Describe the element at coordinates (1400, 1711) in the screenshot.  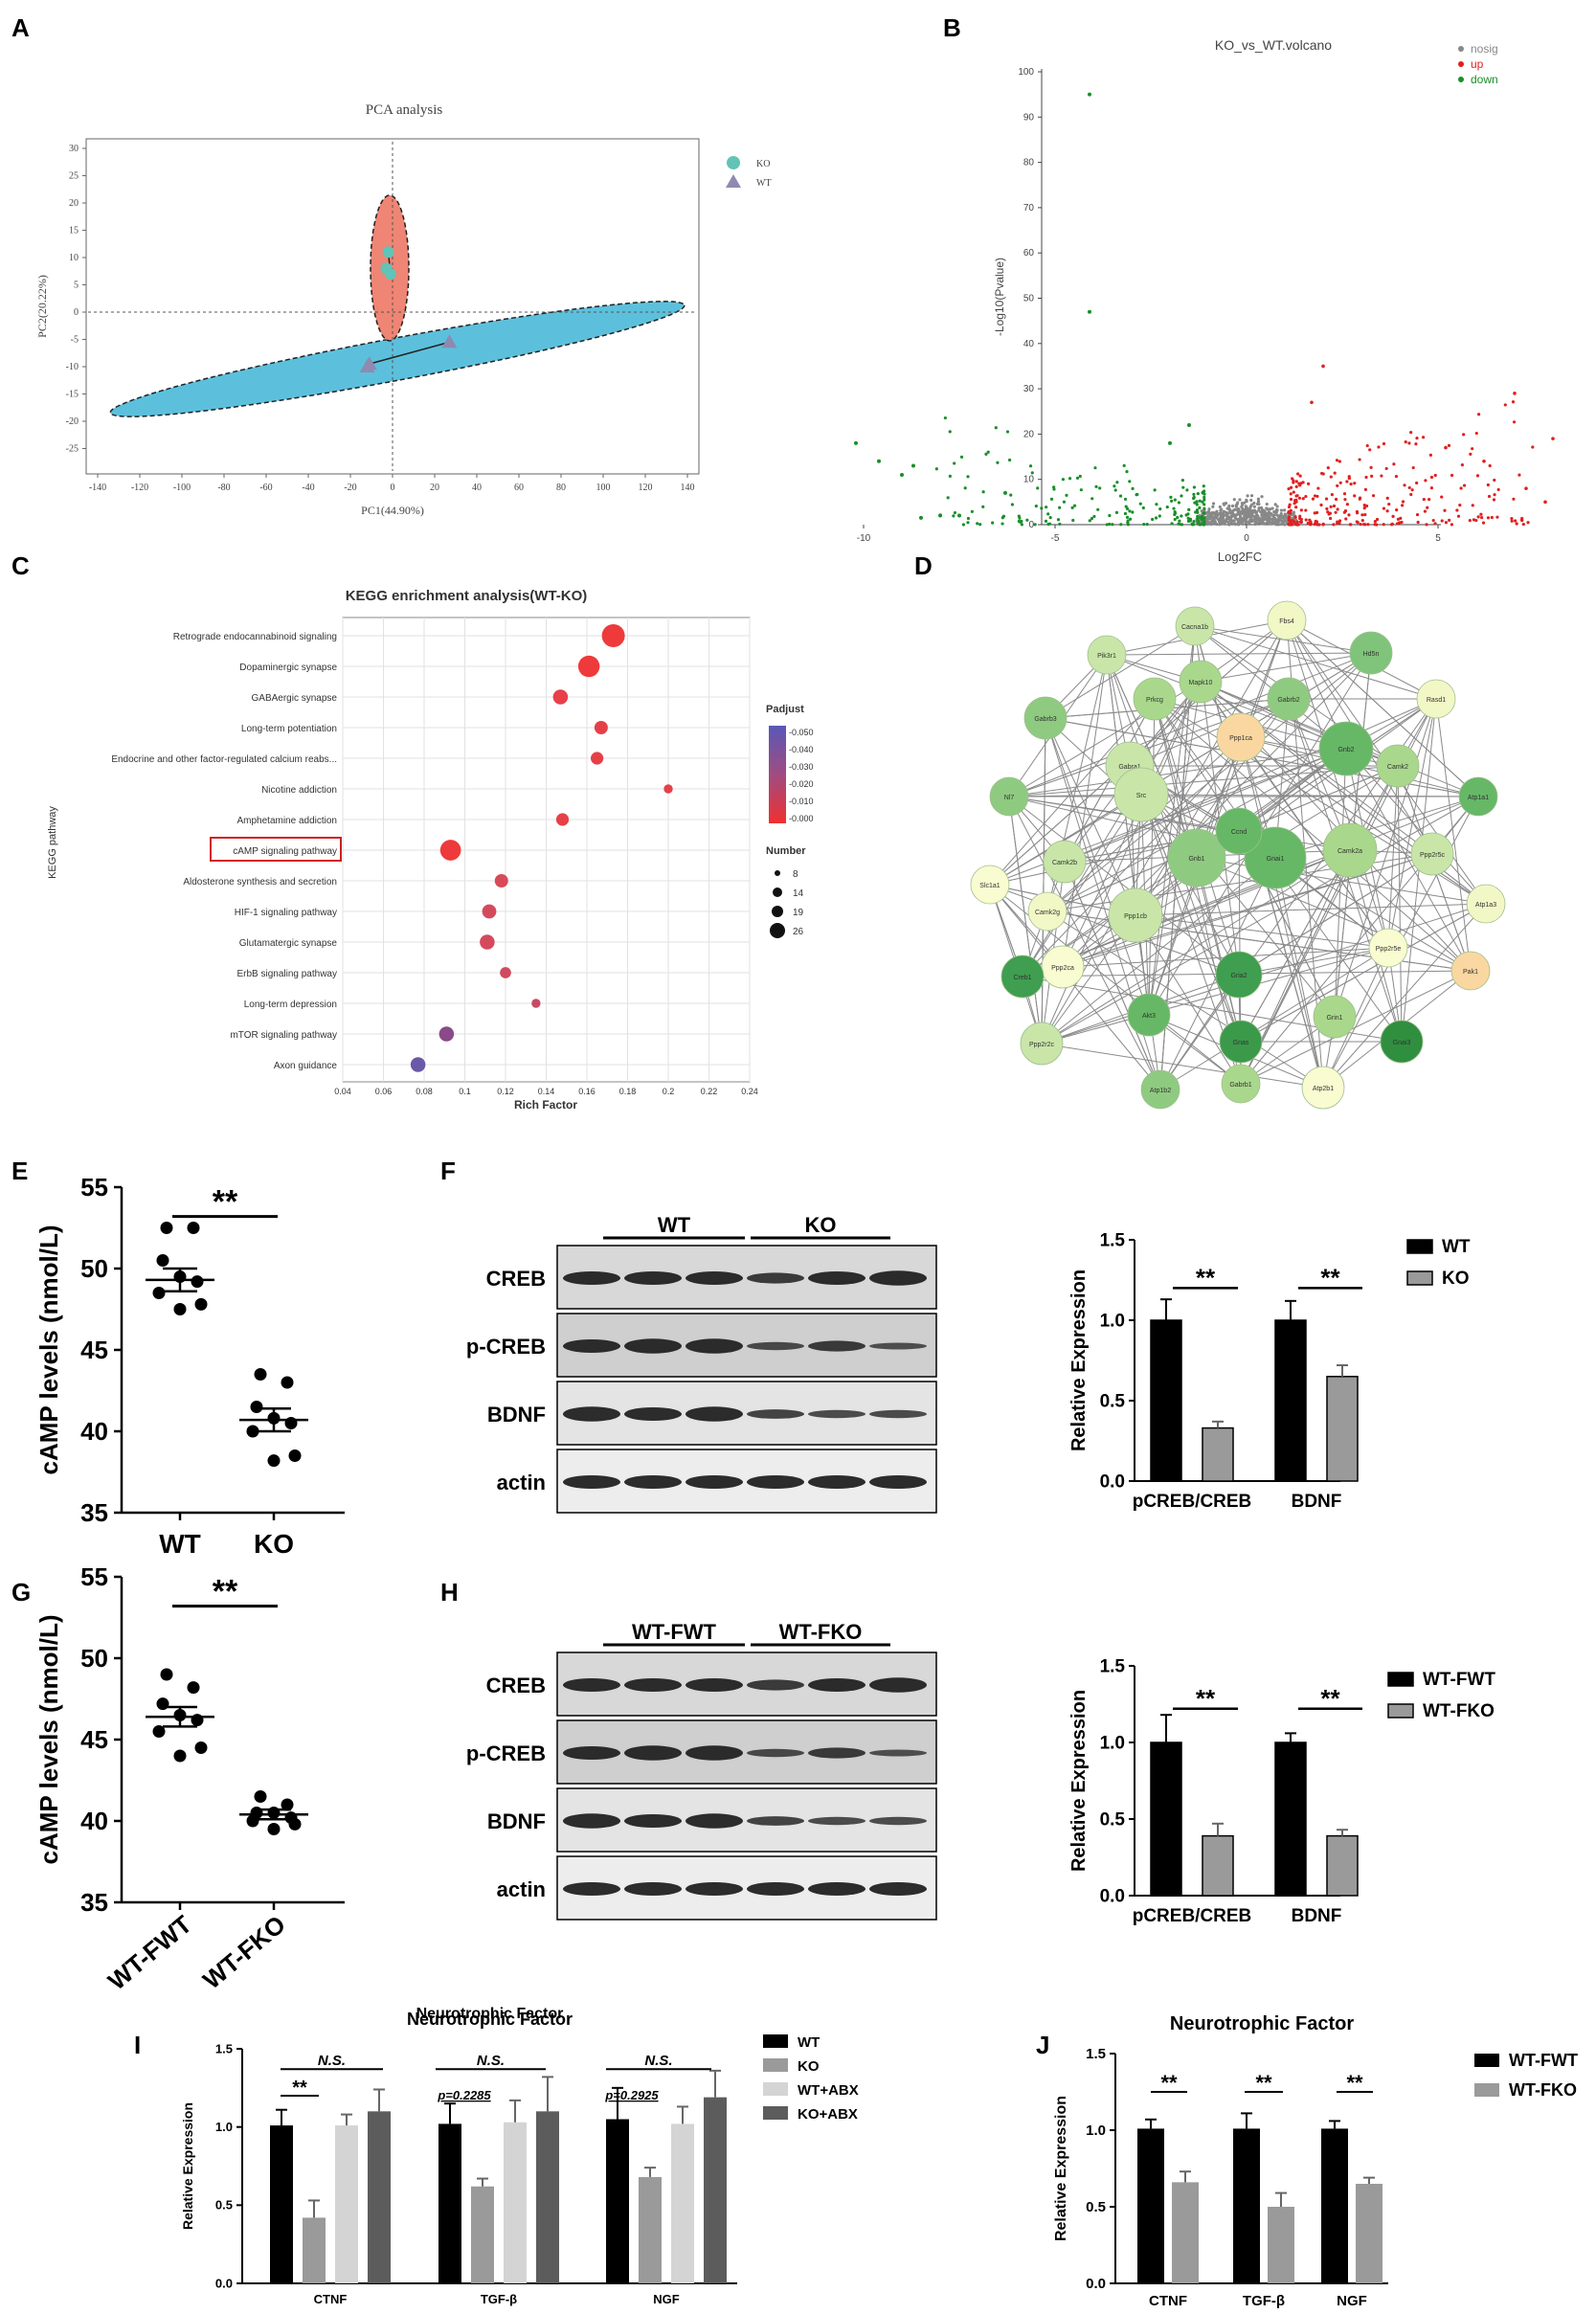
I see `bar-legend-swatch` at that location.